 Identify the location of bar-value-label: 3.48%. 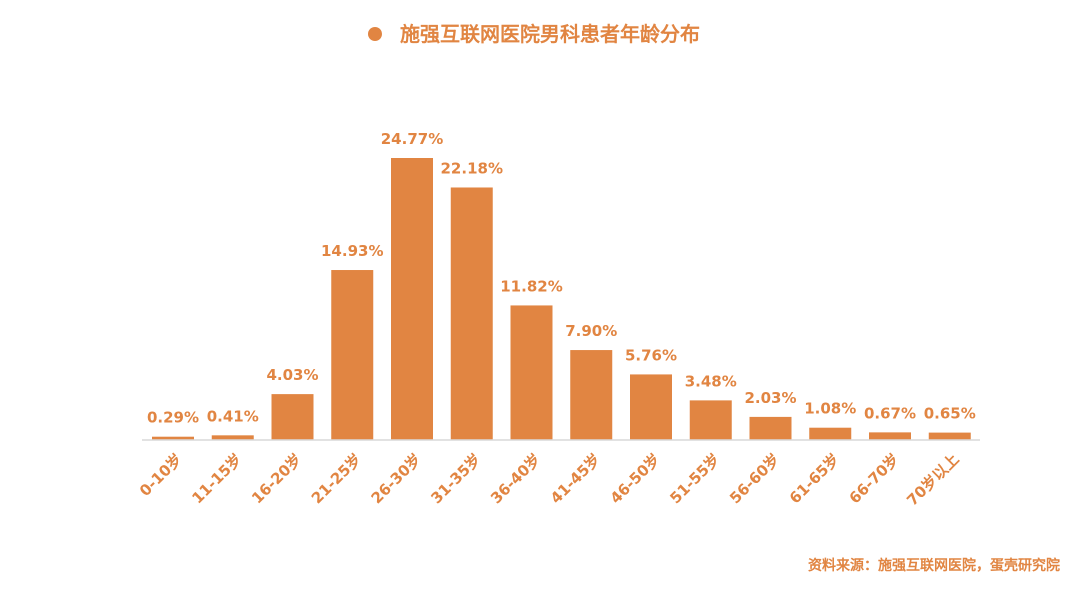
(711, 381).